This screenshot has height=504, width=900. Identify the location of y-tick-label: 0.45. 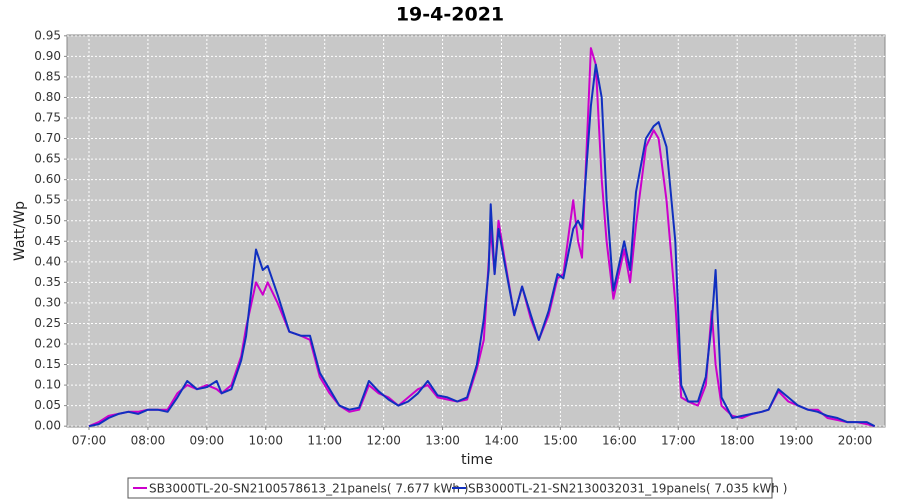
(47, 241).